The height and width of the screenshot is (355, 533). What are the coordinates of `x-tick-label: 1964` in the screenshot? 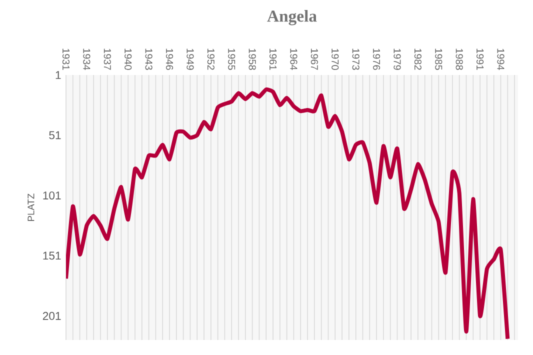 It's located at (294, 59).